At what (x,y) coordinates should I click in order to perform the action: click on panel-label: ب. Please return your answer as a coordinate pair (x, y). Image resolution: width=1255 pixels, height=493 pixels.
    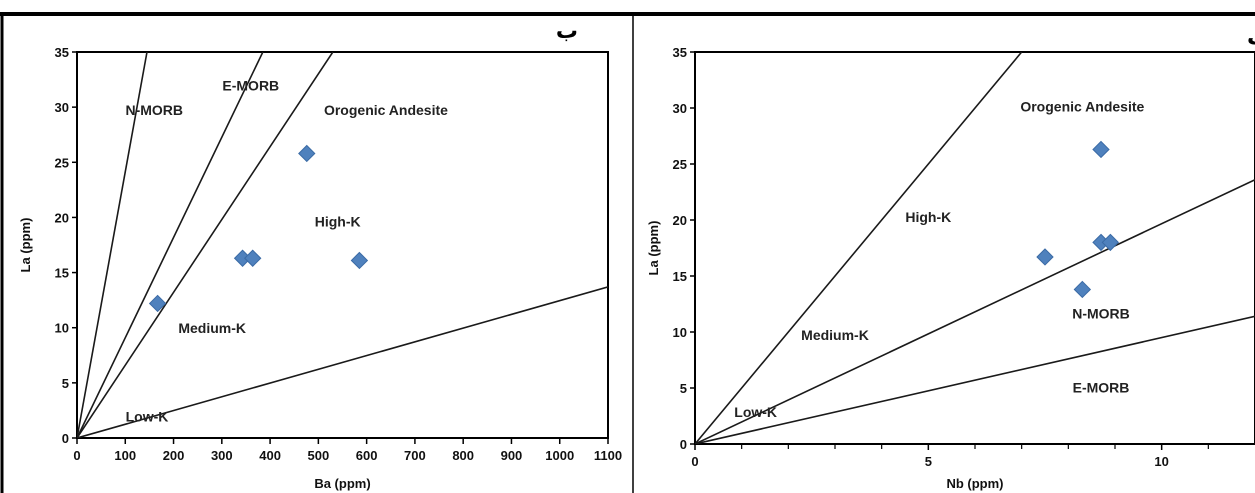
    Looking at the image, I should click on (567, 31).